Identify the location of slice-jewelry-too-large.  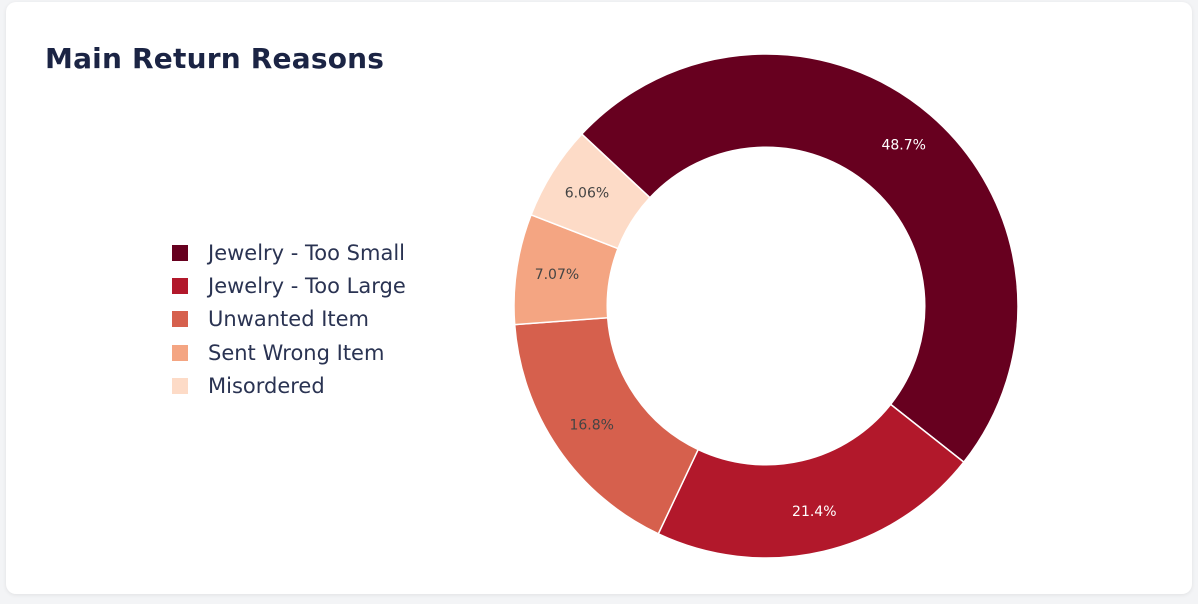
(811, 481).